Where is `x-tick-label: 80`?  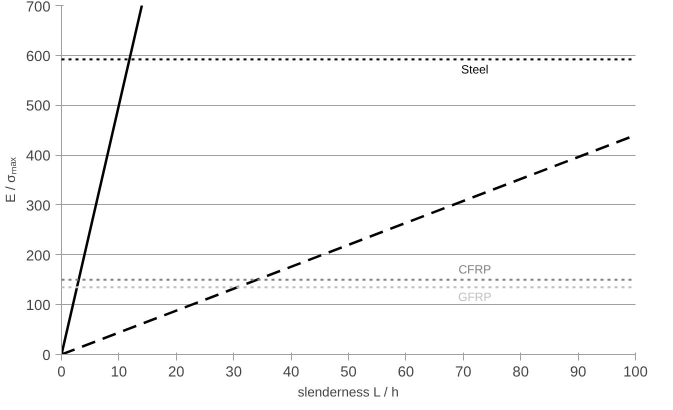
x-tick-label: 80 is located at coordinates (520, 372).